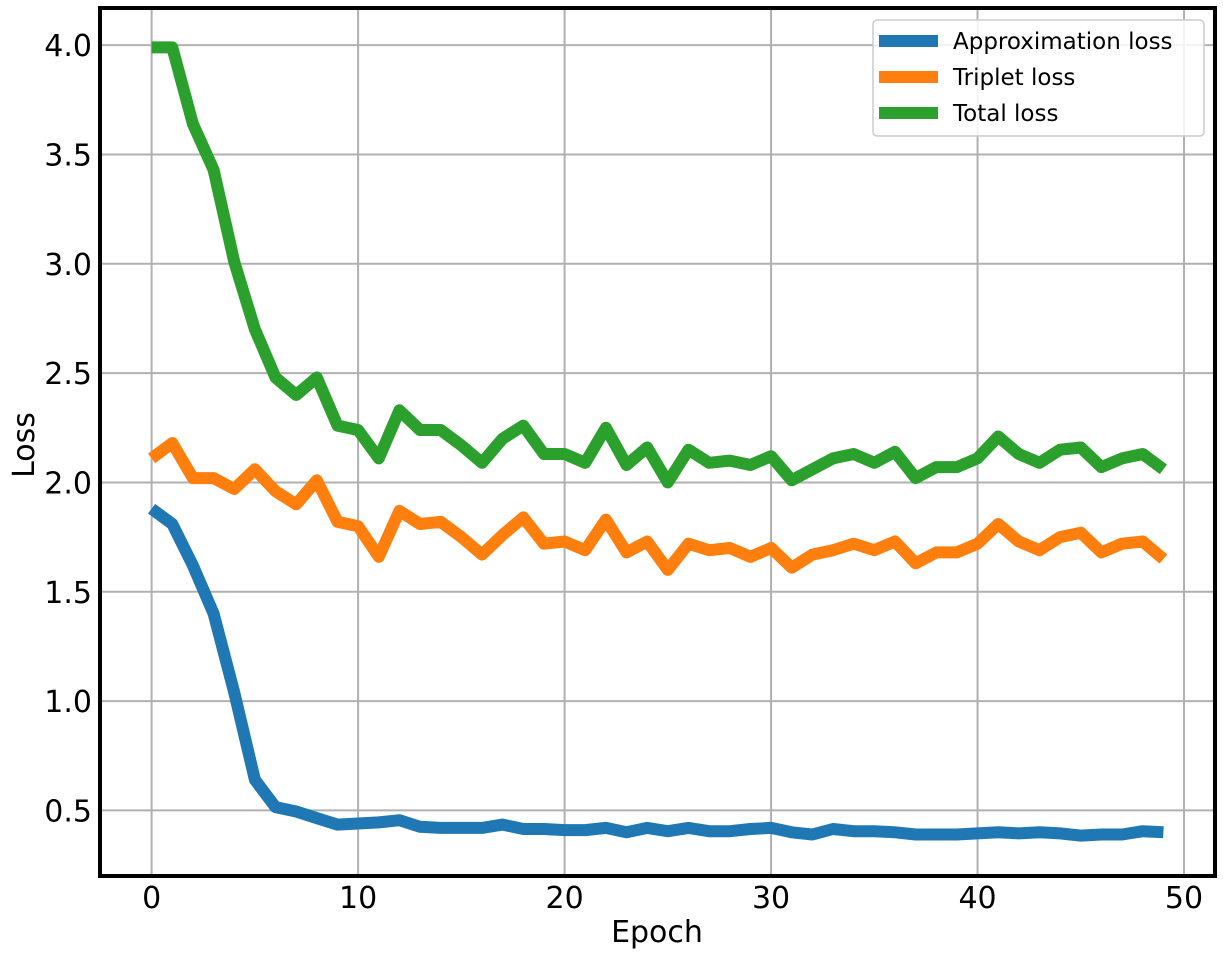 This screenshot has width=1223, height=957. What do you see at coordinates (24, 445) in the screenshot?
I see `y-axis-title: Loss` at bounding box center [24, 445].